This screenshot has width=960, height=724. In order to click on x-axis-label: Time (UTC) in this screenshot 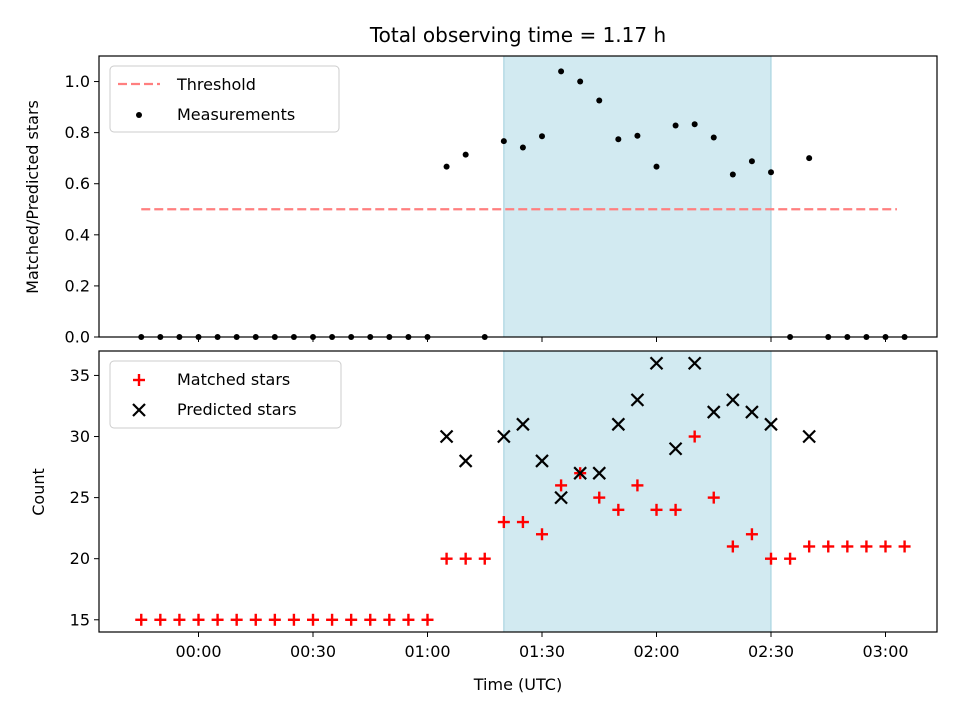, I will do `click(517, 684)`.